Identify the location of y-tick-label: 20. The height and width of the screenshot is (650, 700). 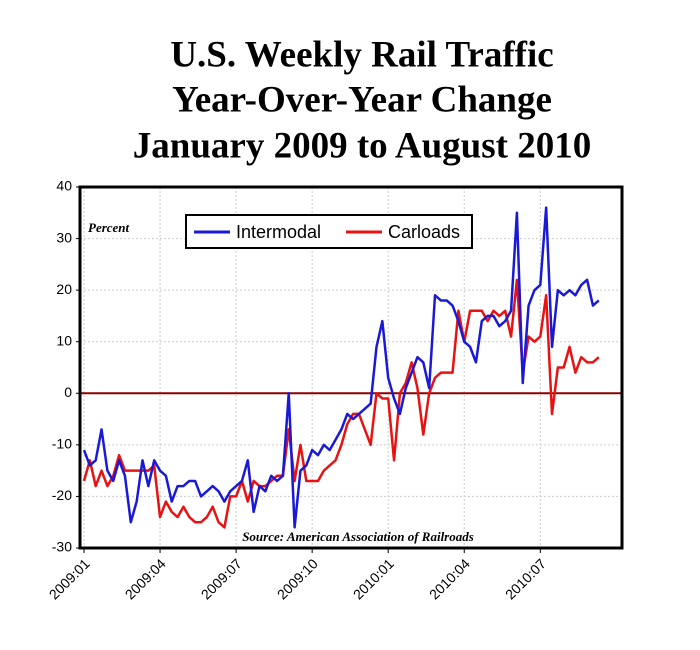
(64, 289).